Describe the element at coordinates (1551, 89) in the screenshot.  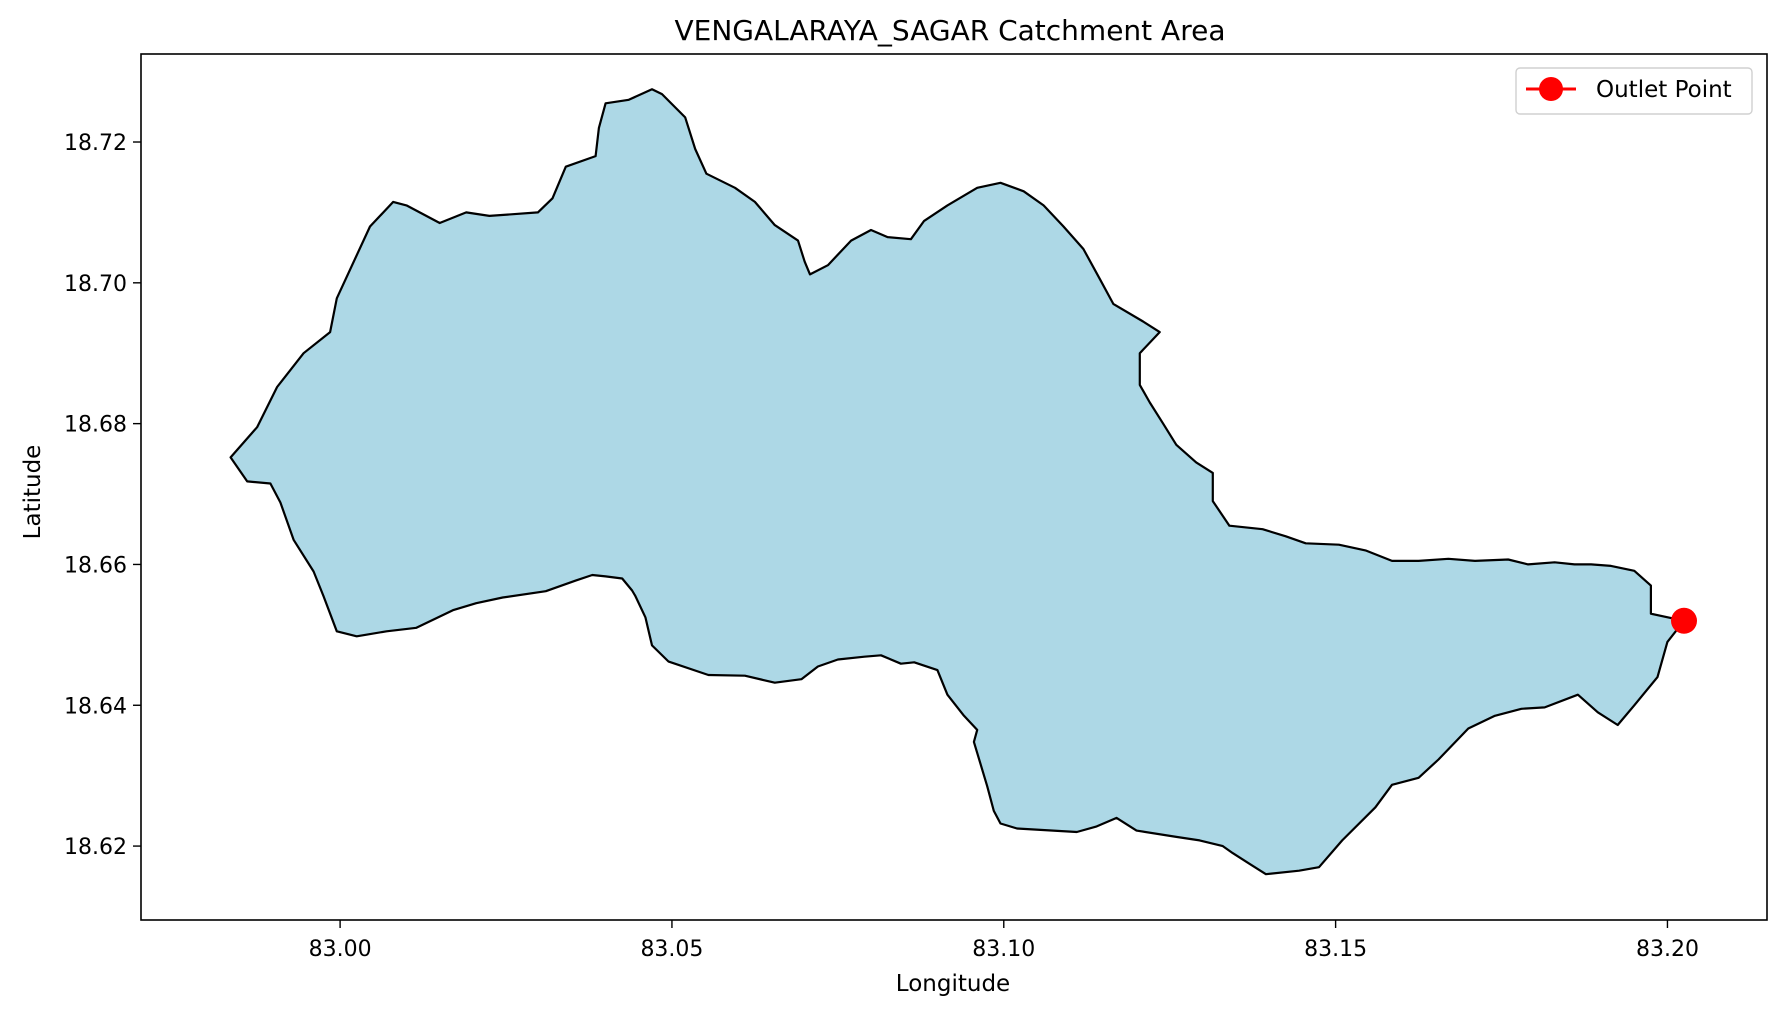
I see `legend-marker-icon` at that location.